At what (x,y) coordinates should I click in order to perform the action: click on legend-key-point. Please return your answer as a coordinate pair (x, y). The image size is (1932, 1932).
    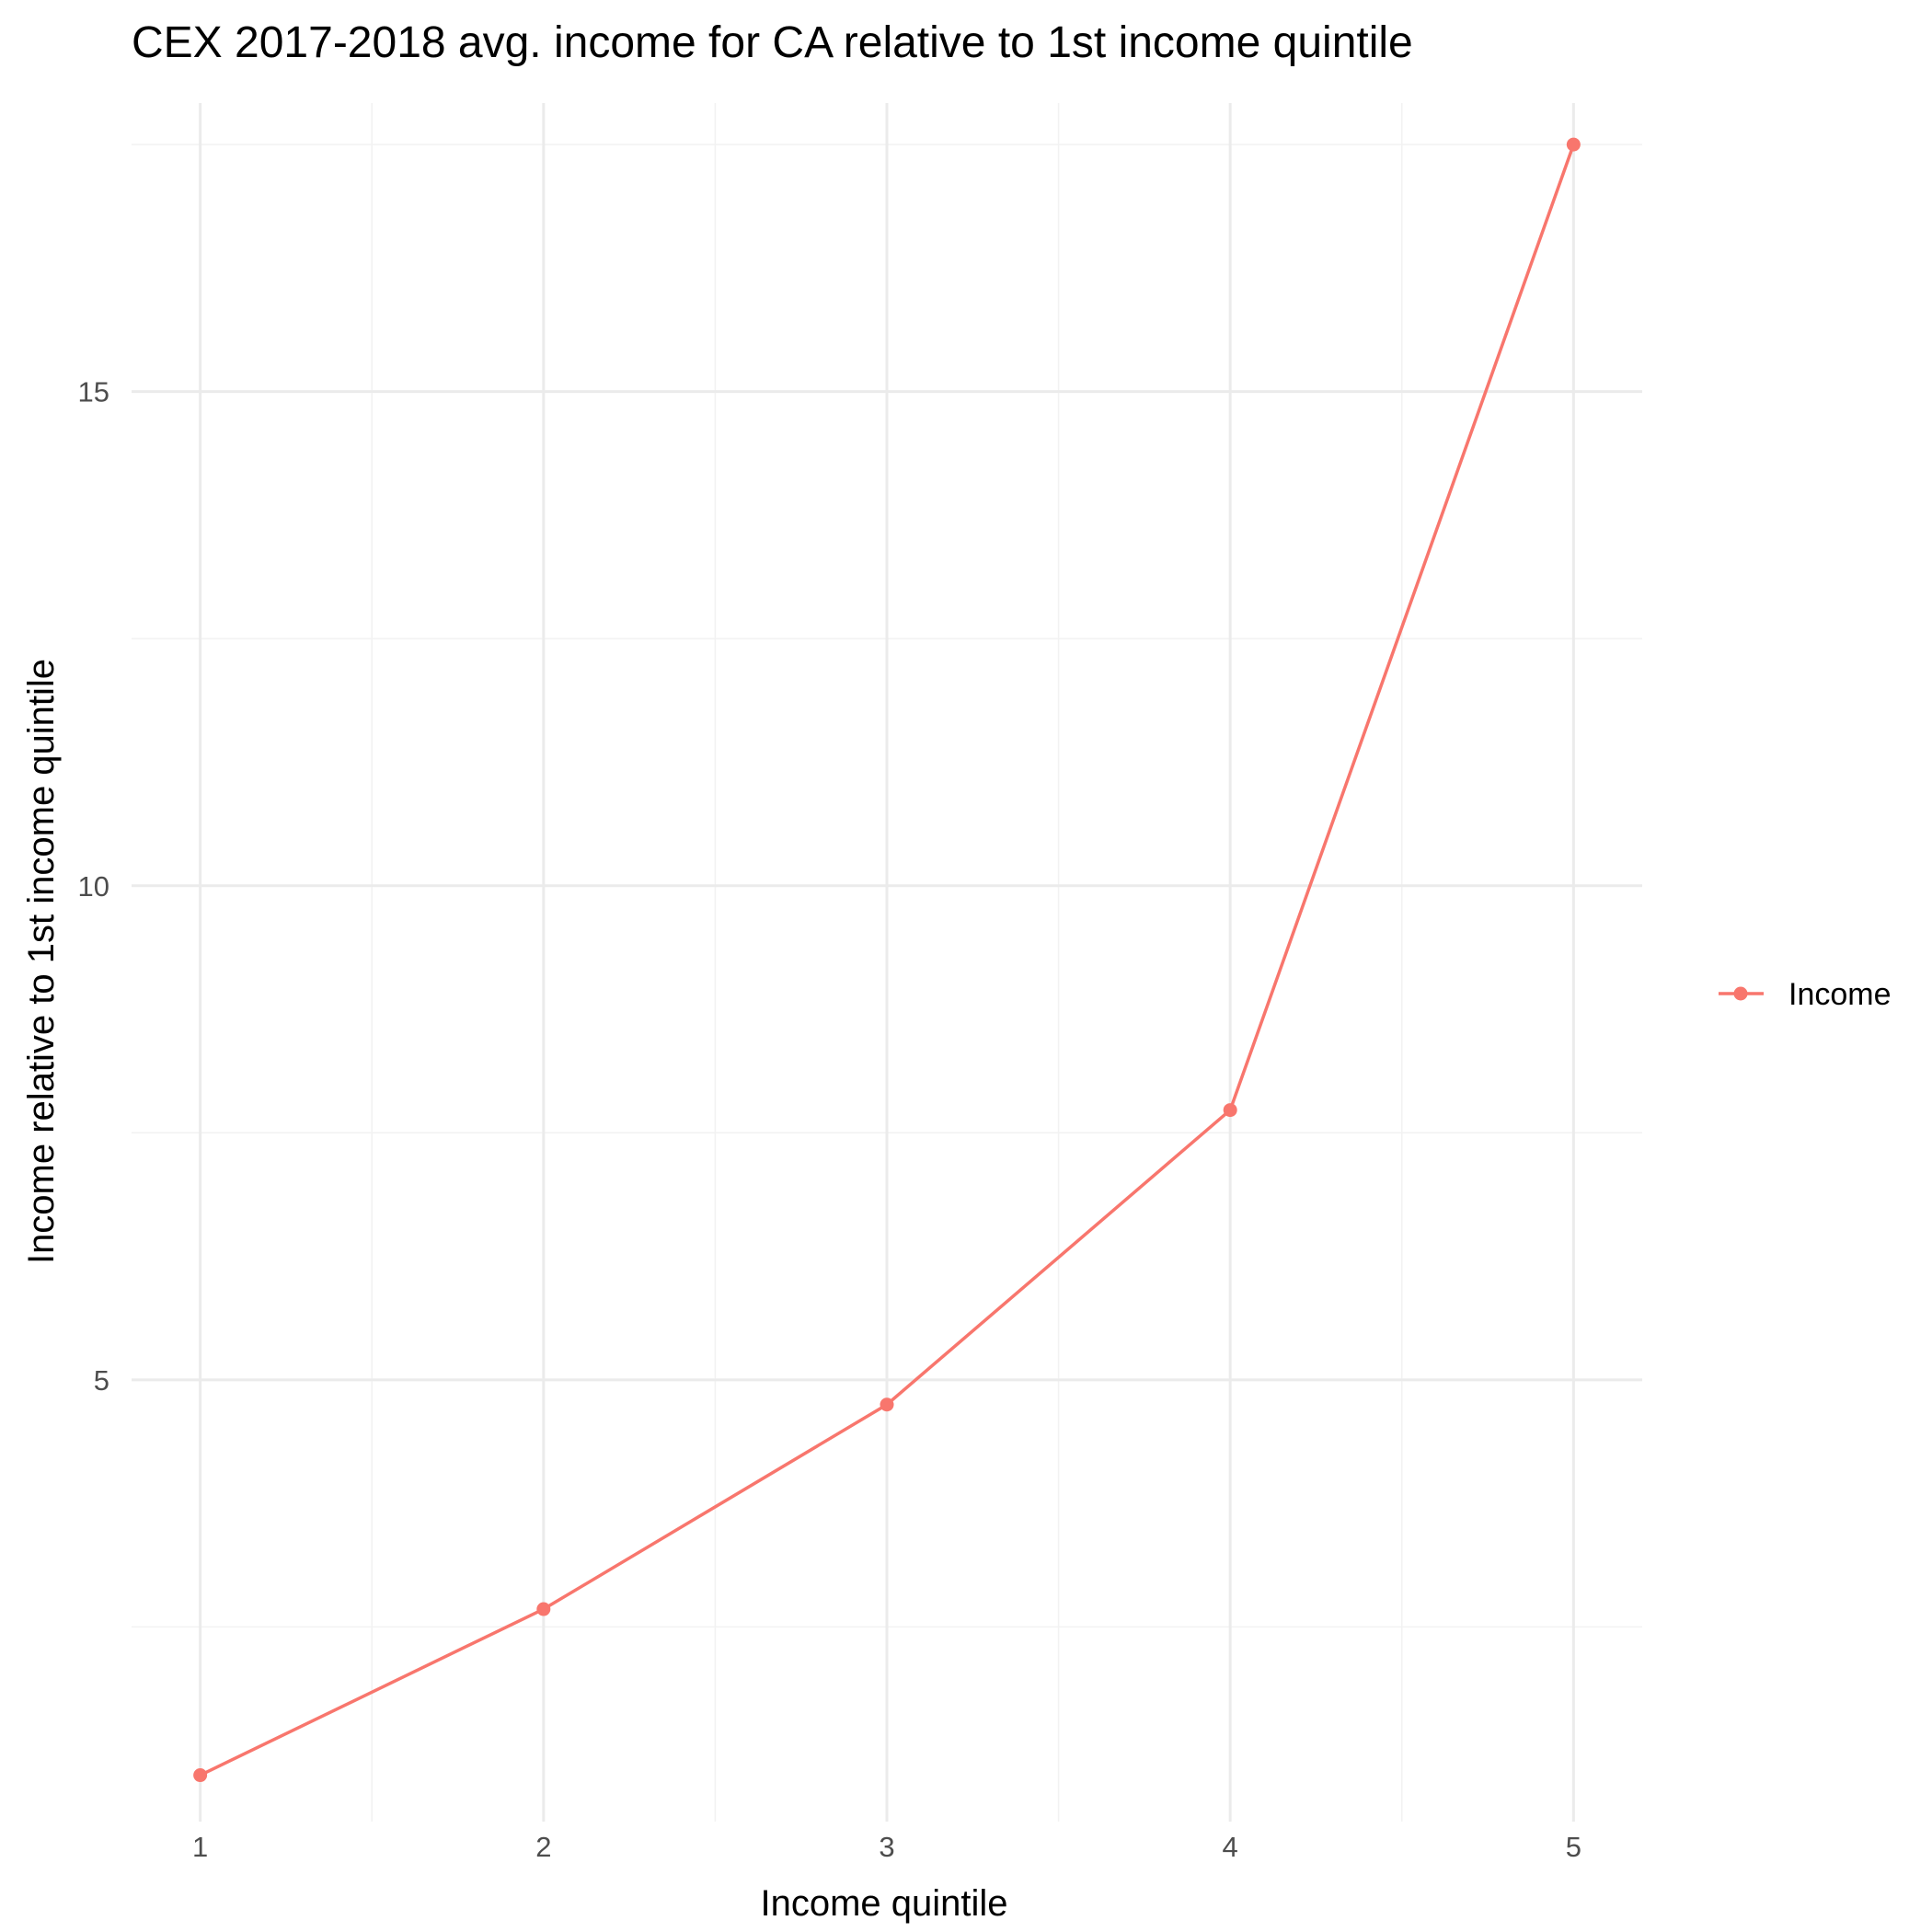
    Looking at the image, I should click on (1740, 993).